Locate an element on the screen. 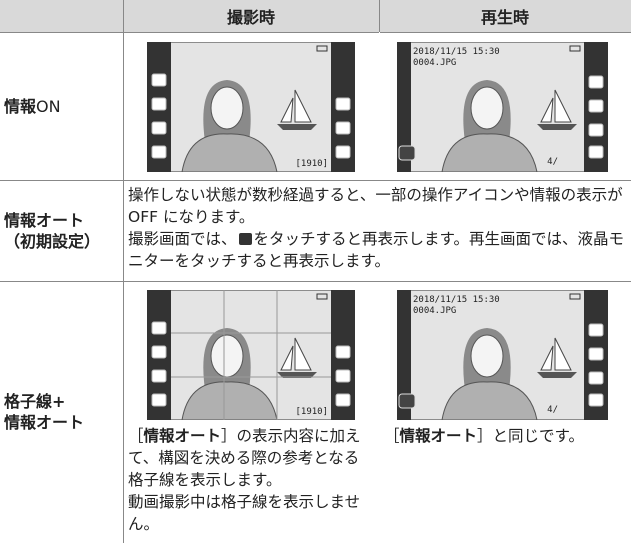 The image size is (631, 543). label-text: 格子線+ is located at coordinates (35, 401).